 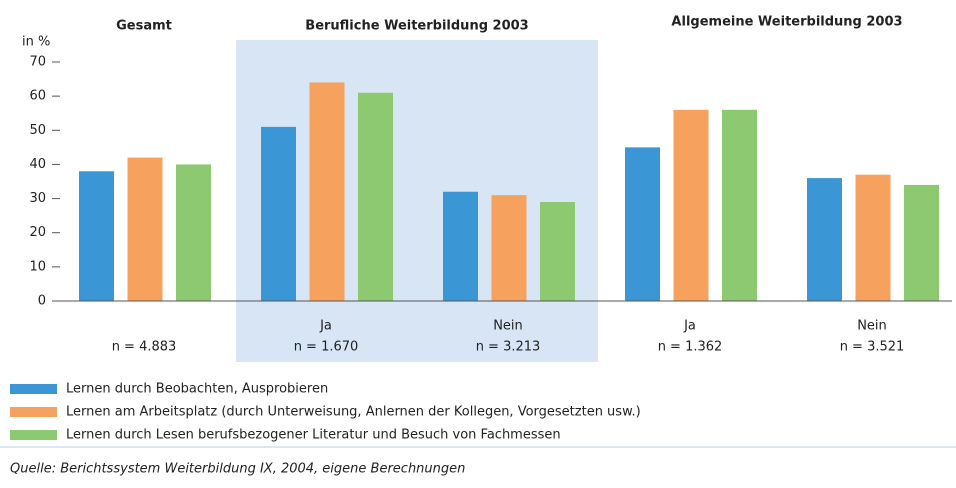 What do you see at coordinates (37, 164) in the screenshot?
I see `y-tick-label: 40` at bounding box center [37, 164].